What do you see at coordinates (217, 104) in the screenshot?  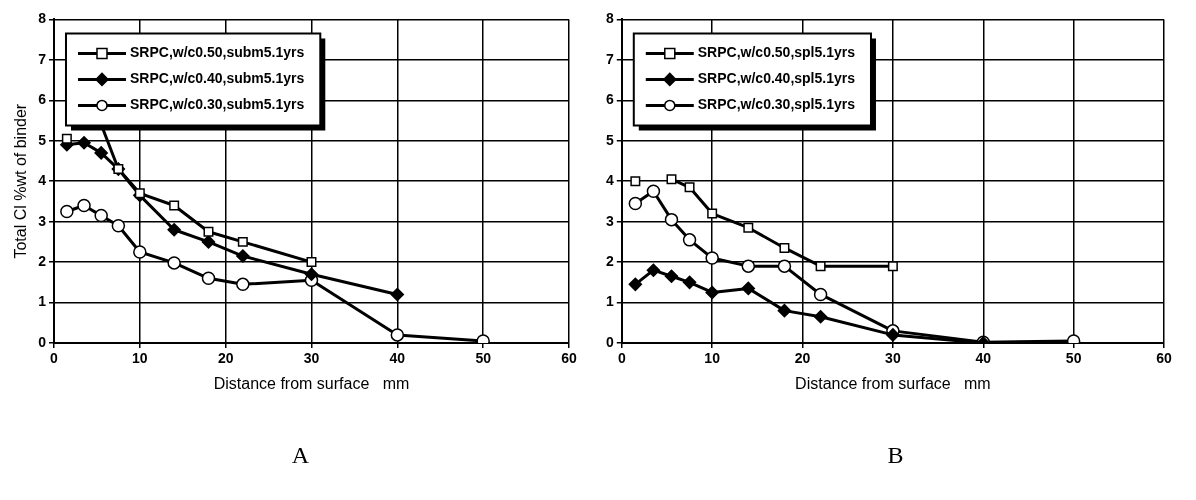 I see `legend-label: SRPC,w/c0.30,subm5.1yrs` at bounding box center [217, 104].